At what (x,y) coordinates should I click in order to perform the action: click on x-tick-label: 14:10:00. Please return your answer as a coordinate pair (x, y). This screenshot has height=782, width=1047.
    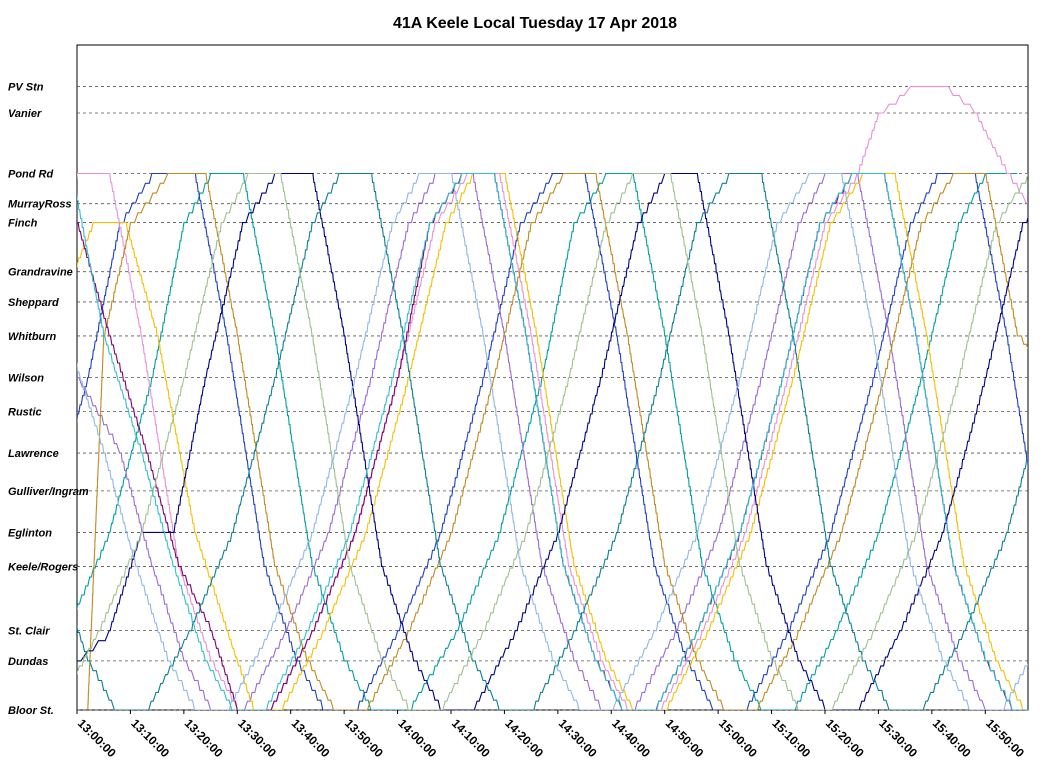
    Looking at the image, I should click on (471, 738).